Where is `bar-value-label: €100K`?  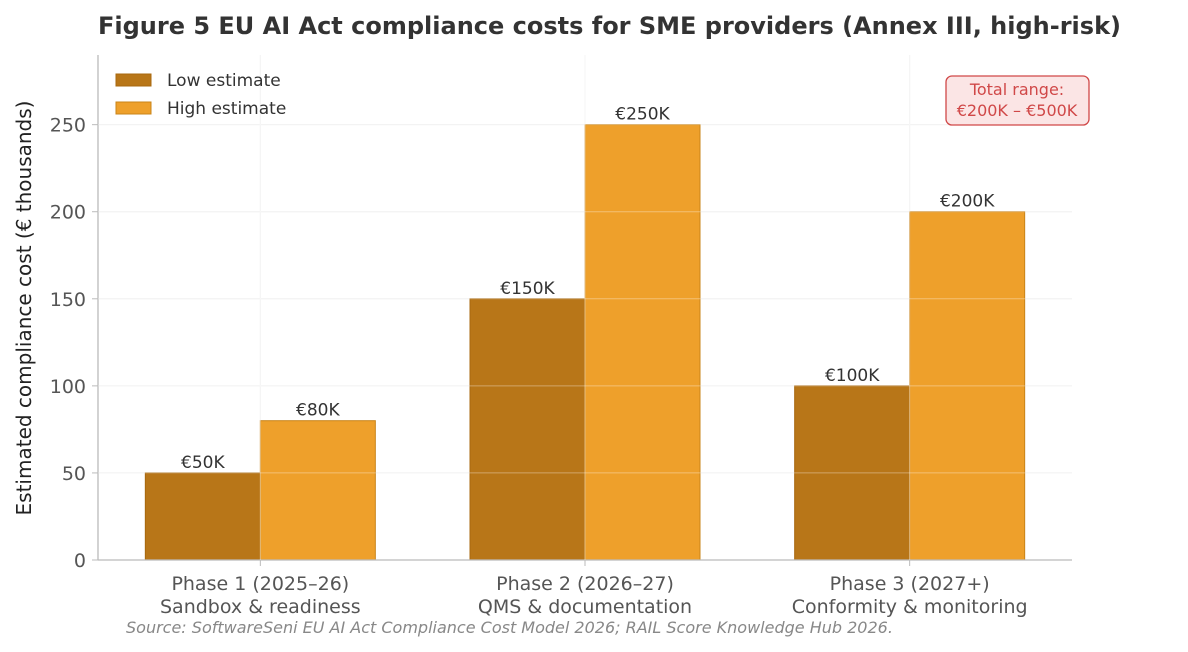 bar-value-label: €100K is located at coordinates (852, 376).